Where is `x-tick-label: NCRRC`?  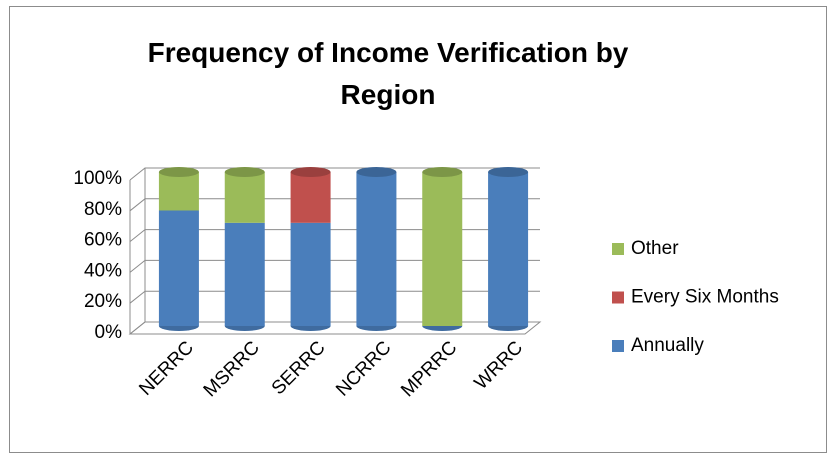
x-tick-label: NCRRC is located at coordinates (363, 368).